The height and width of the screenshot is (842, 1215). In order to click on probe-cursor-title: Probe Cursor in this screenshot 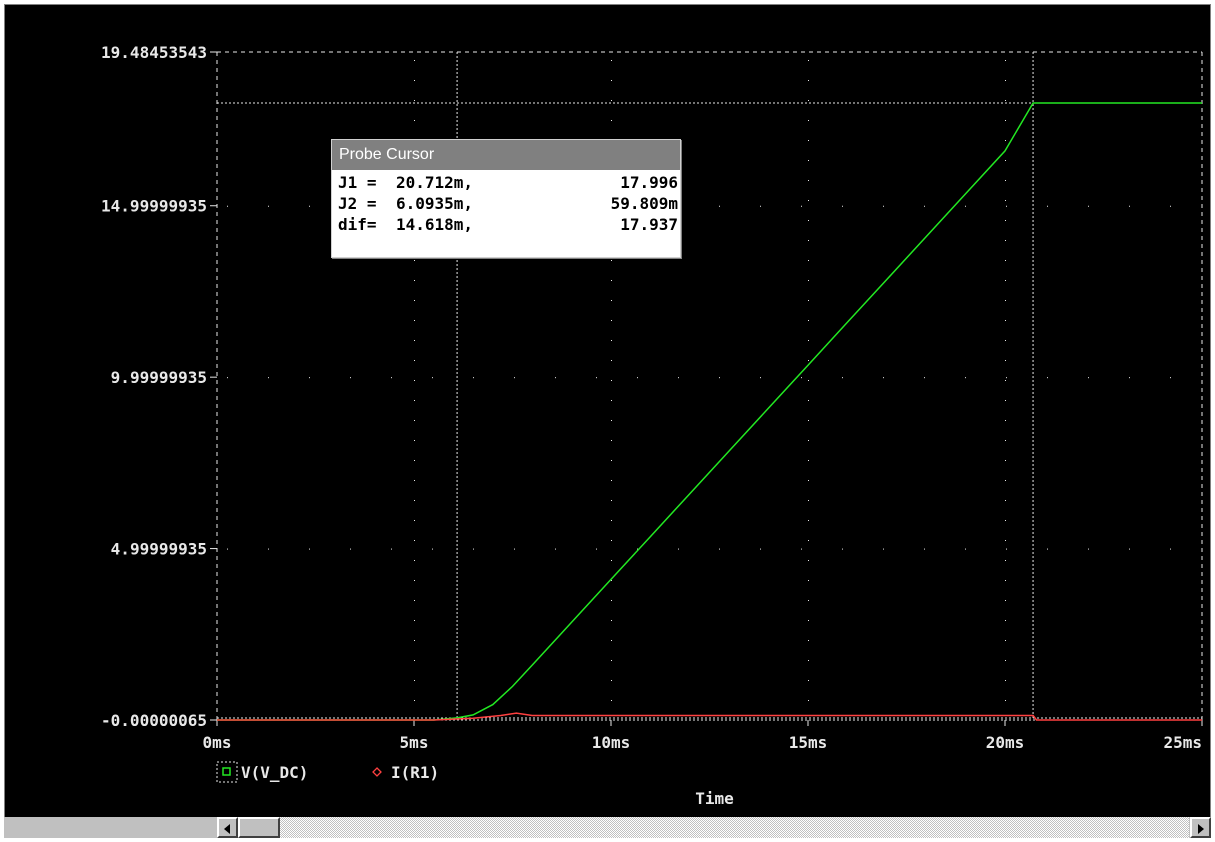, I will do `click(506, 155)`.